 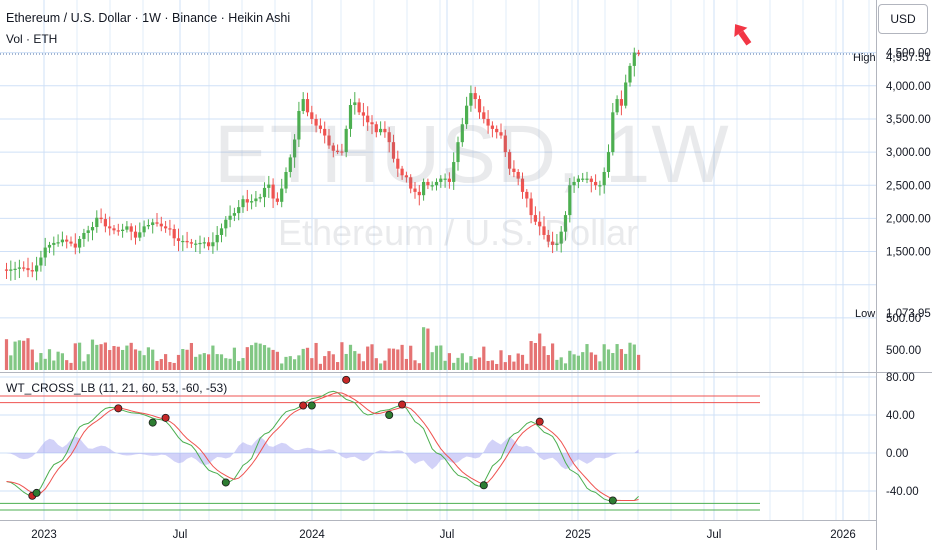 What do you see at coordinates (900, 416) in the screenshot?
I see `indicator-tick-label: 40.00` at bounding box center [900, 416].